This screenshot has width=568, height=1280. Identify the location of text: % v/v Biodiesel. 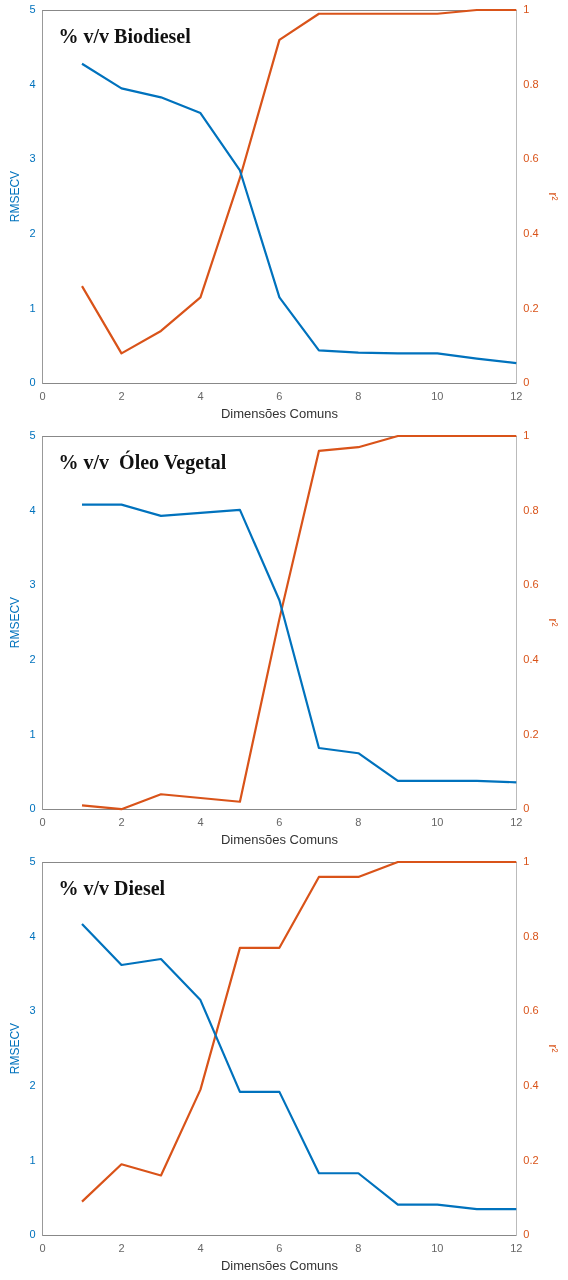
(125, 36).